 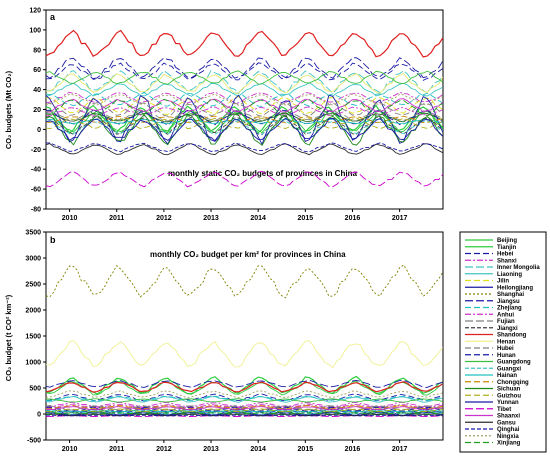 I want to click on panel-a-x-tick-label: 2010, so click(x=70, y=218).